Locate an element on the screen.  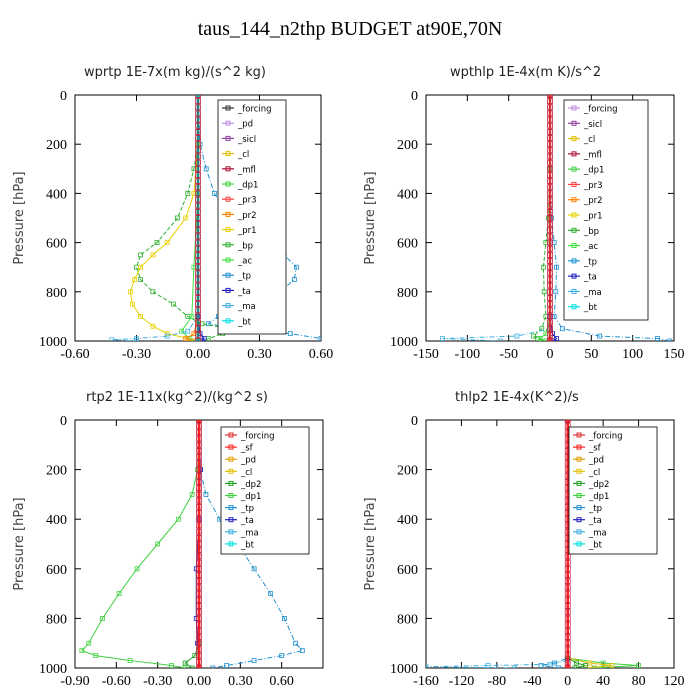
legend-label: _ma is located at coordinates (592, 293).